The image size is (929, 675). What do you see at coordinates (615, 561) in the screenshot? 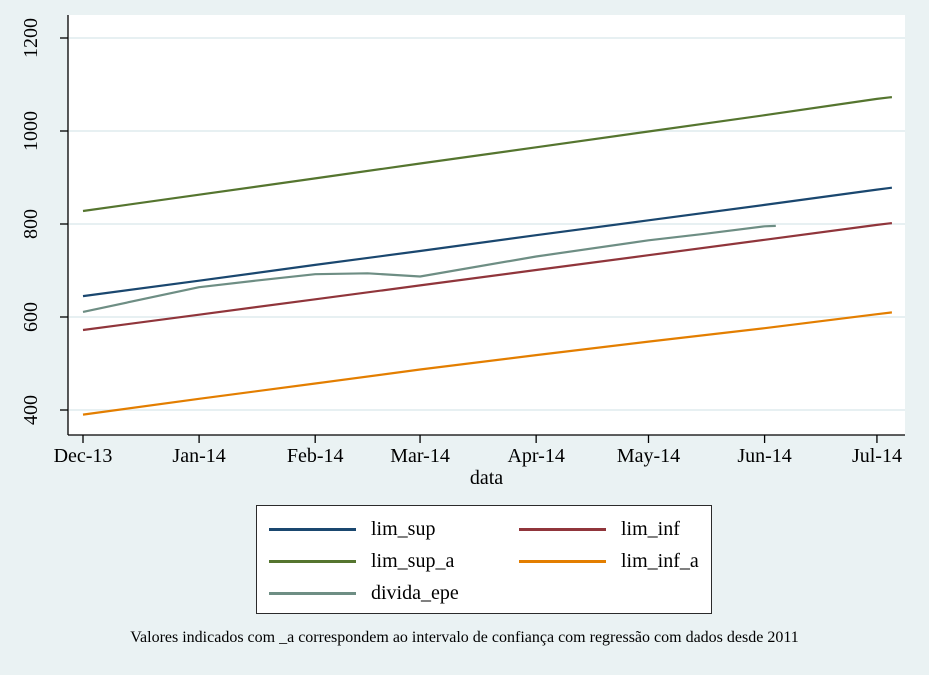
I see `legend-item-lim_inf_a: lim_inf_a` at bounding box center [615, 561].